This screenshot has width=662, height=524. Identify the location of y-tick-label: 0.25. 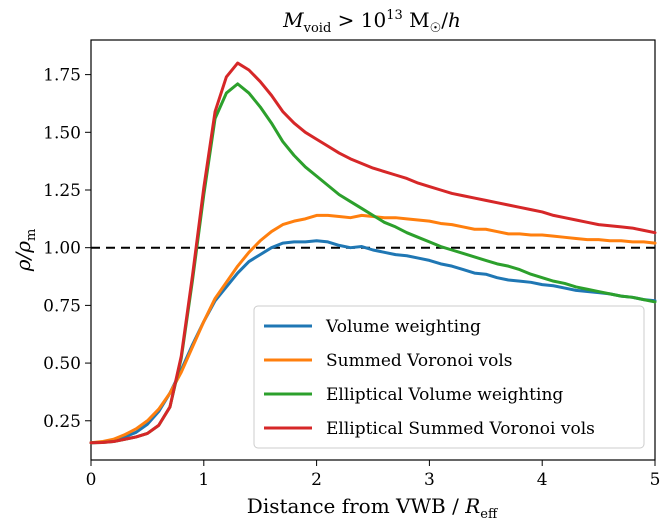
(62, 422).